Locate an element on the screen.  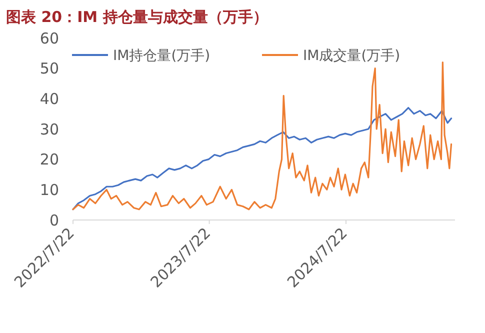
chart-title: 图表 20：IM 持仓量与成交量（万手） is located at coordinates (137, 17).